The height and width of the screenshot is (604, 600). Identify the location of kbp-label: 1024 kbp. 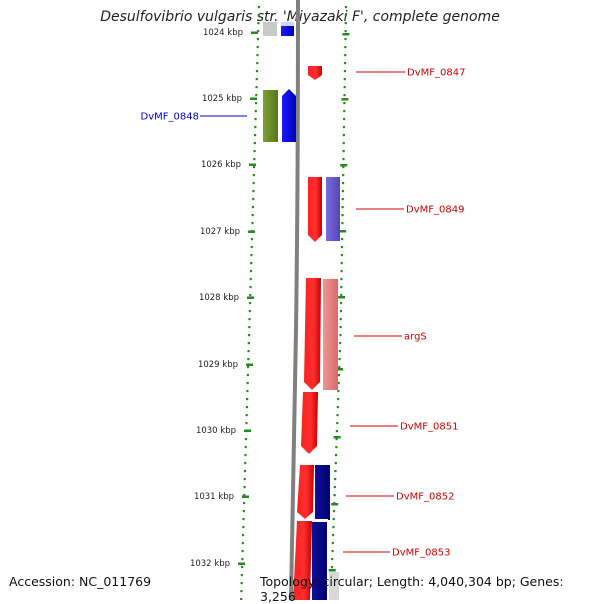
(223, 33).